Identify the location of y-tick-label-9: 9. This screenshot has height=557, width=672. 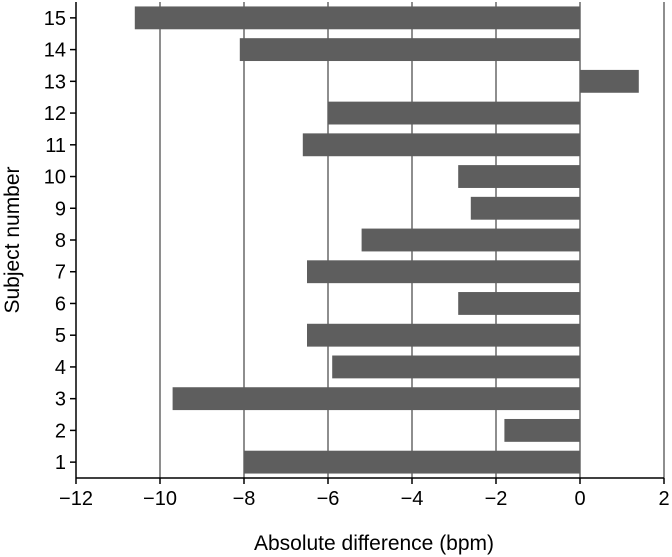
(60, 209).